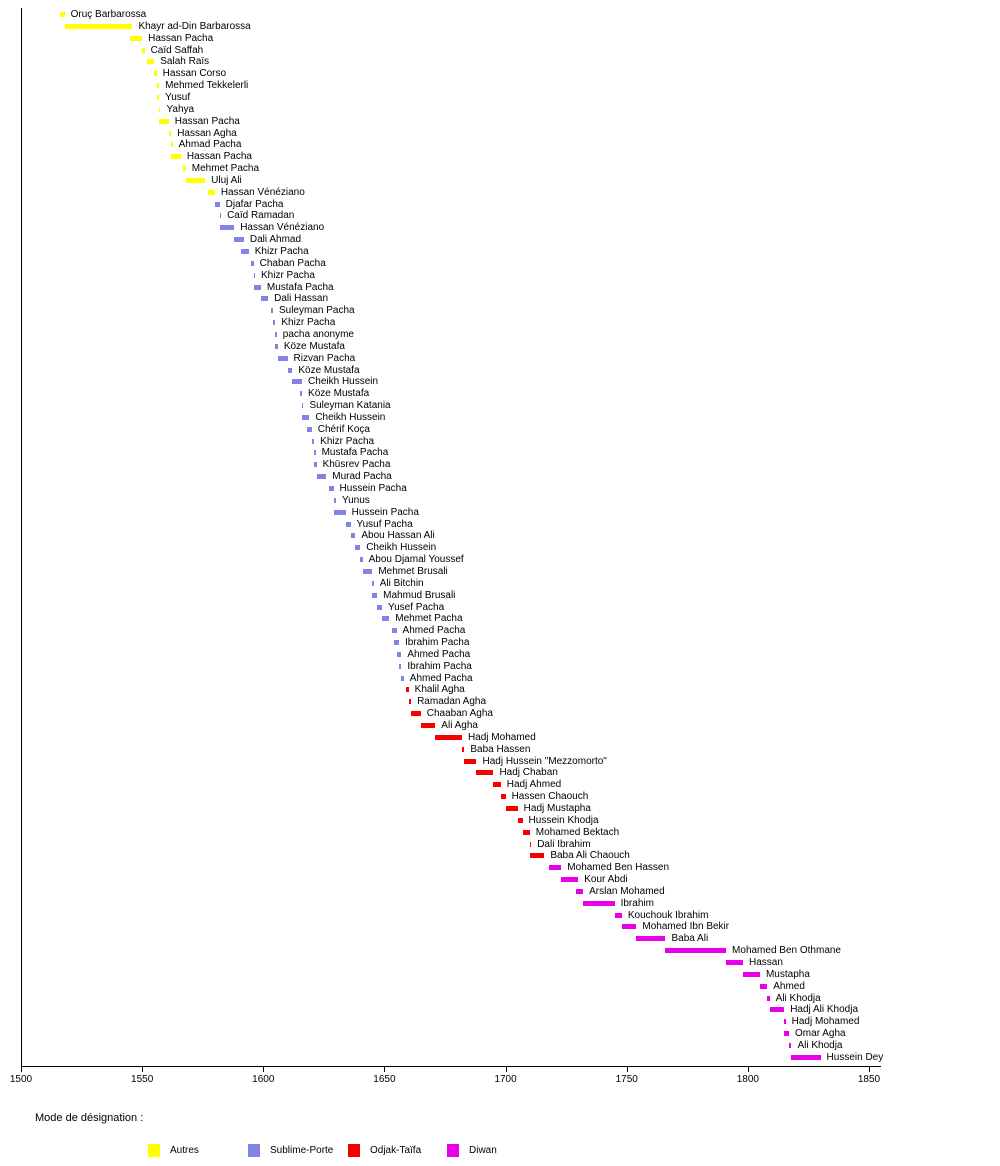  Describe the element at coordinates (626, 1079) in the screenshot. I see `x-tick-label: 1750` at that location.